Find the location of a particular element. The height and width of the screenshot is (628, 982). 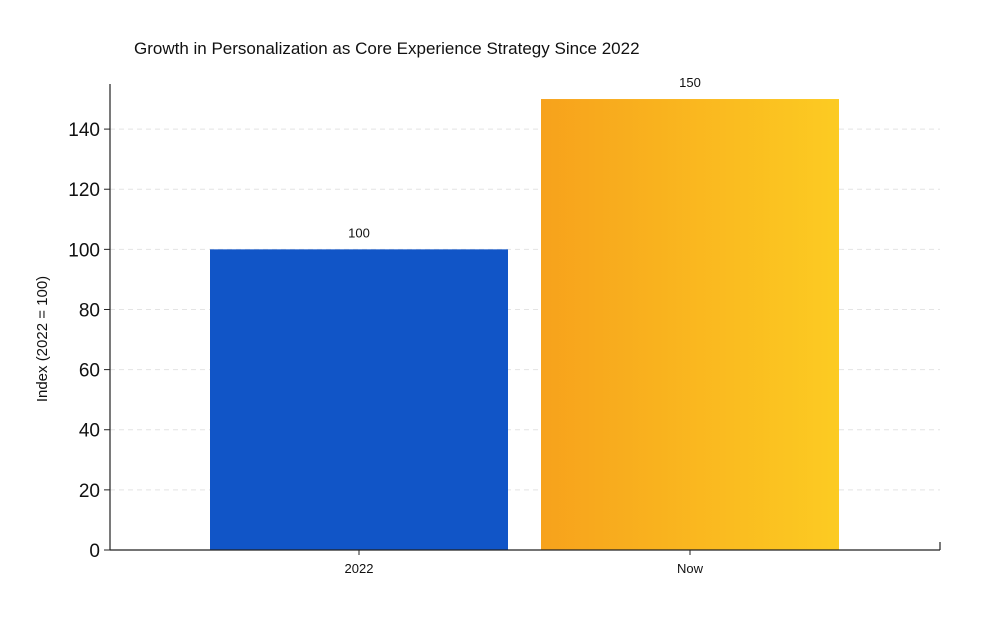

y-tick-label: 120 is located at coordinates (84, 190).